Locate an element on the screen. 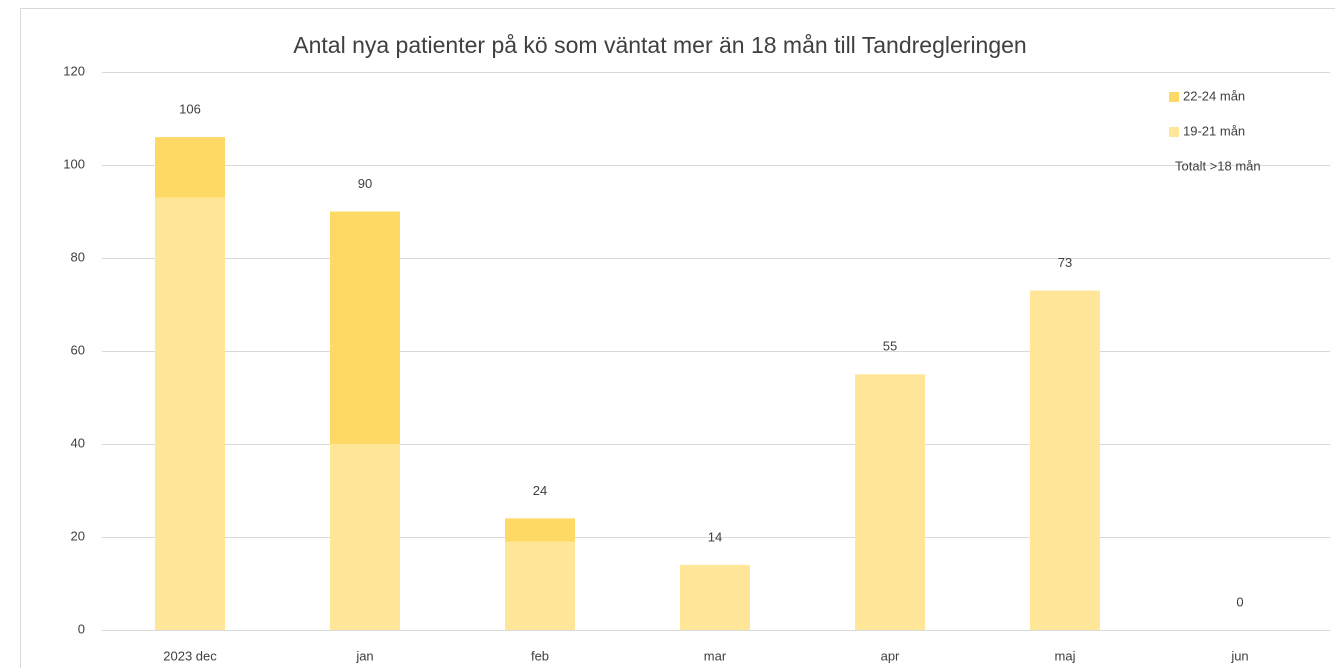 The width and height of the screenshot is (1335, 668). y-tick-label: 100 is located at coordinates (74, 163).